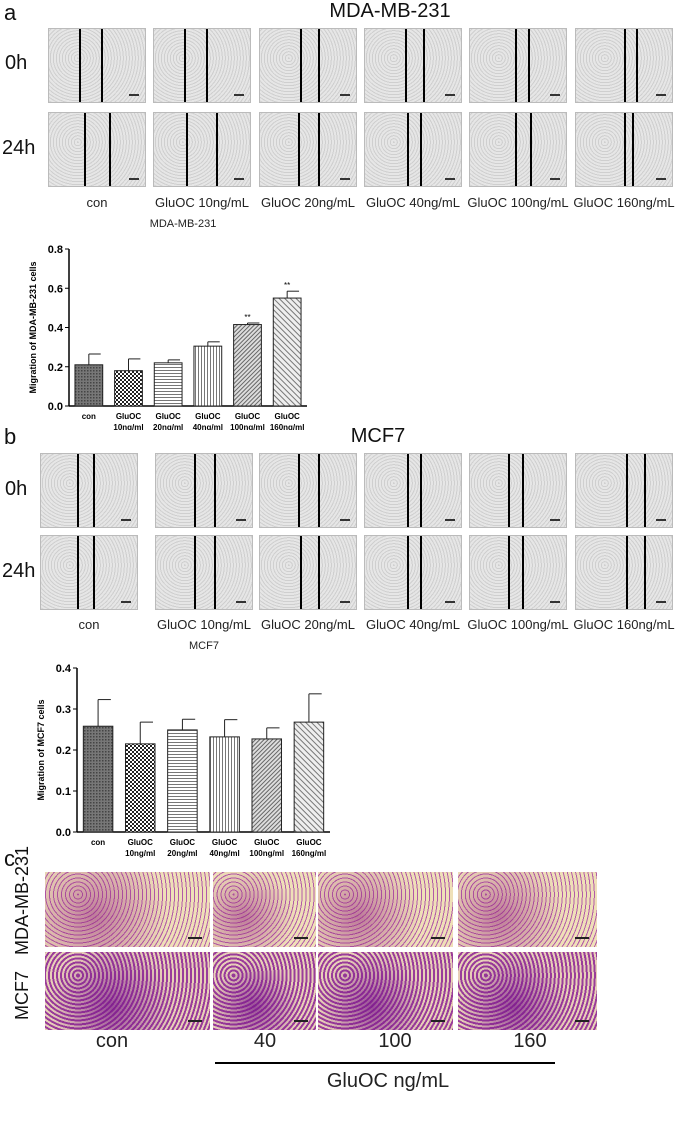  Describe the element at coordinates (390, 11) in the screenshot. I see `panel-a-title: MDA-MB-231` at that location.